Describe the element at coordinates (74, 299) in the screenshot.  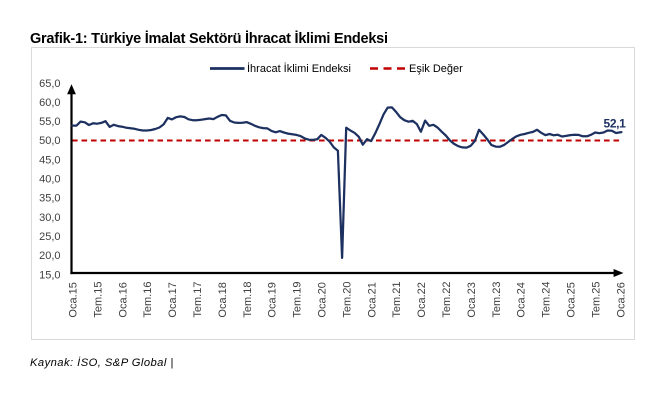
I see `svg-text: Oca.15` at that location.